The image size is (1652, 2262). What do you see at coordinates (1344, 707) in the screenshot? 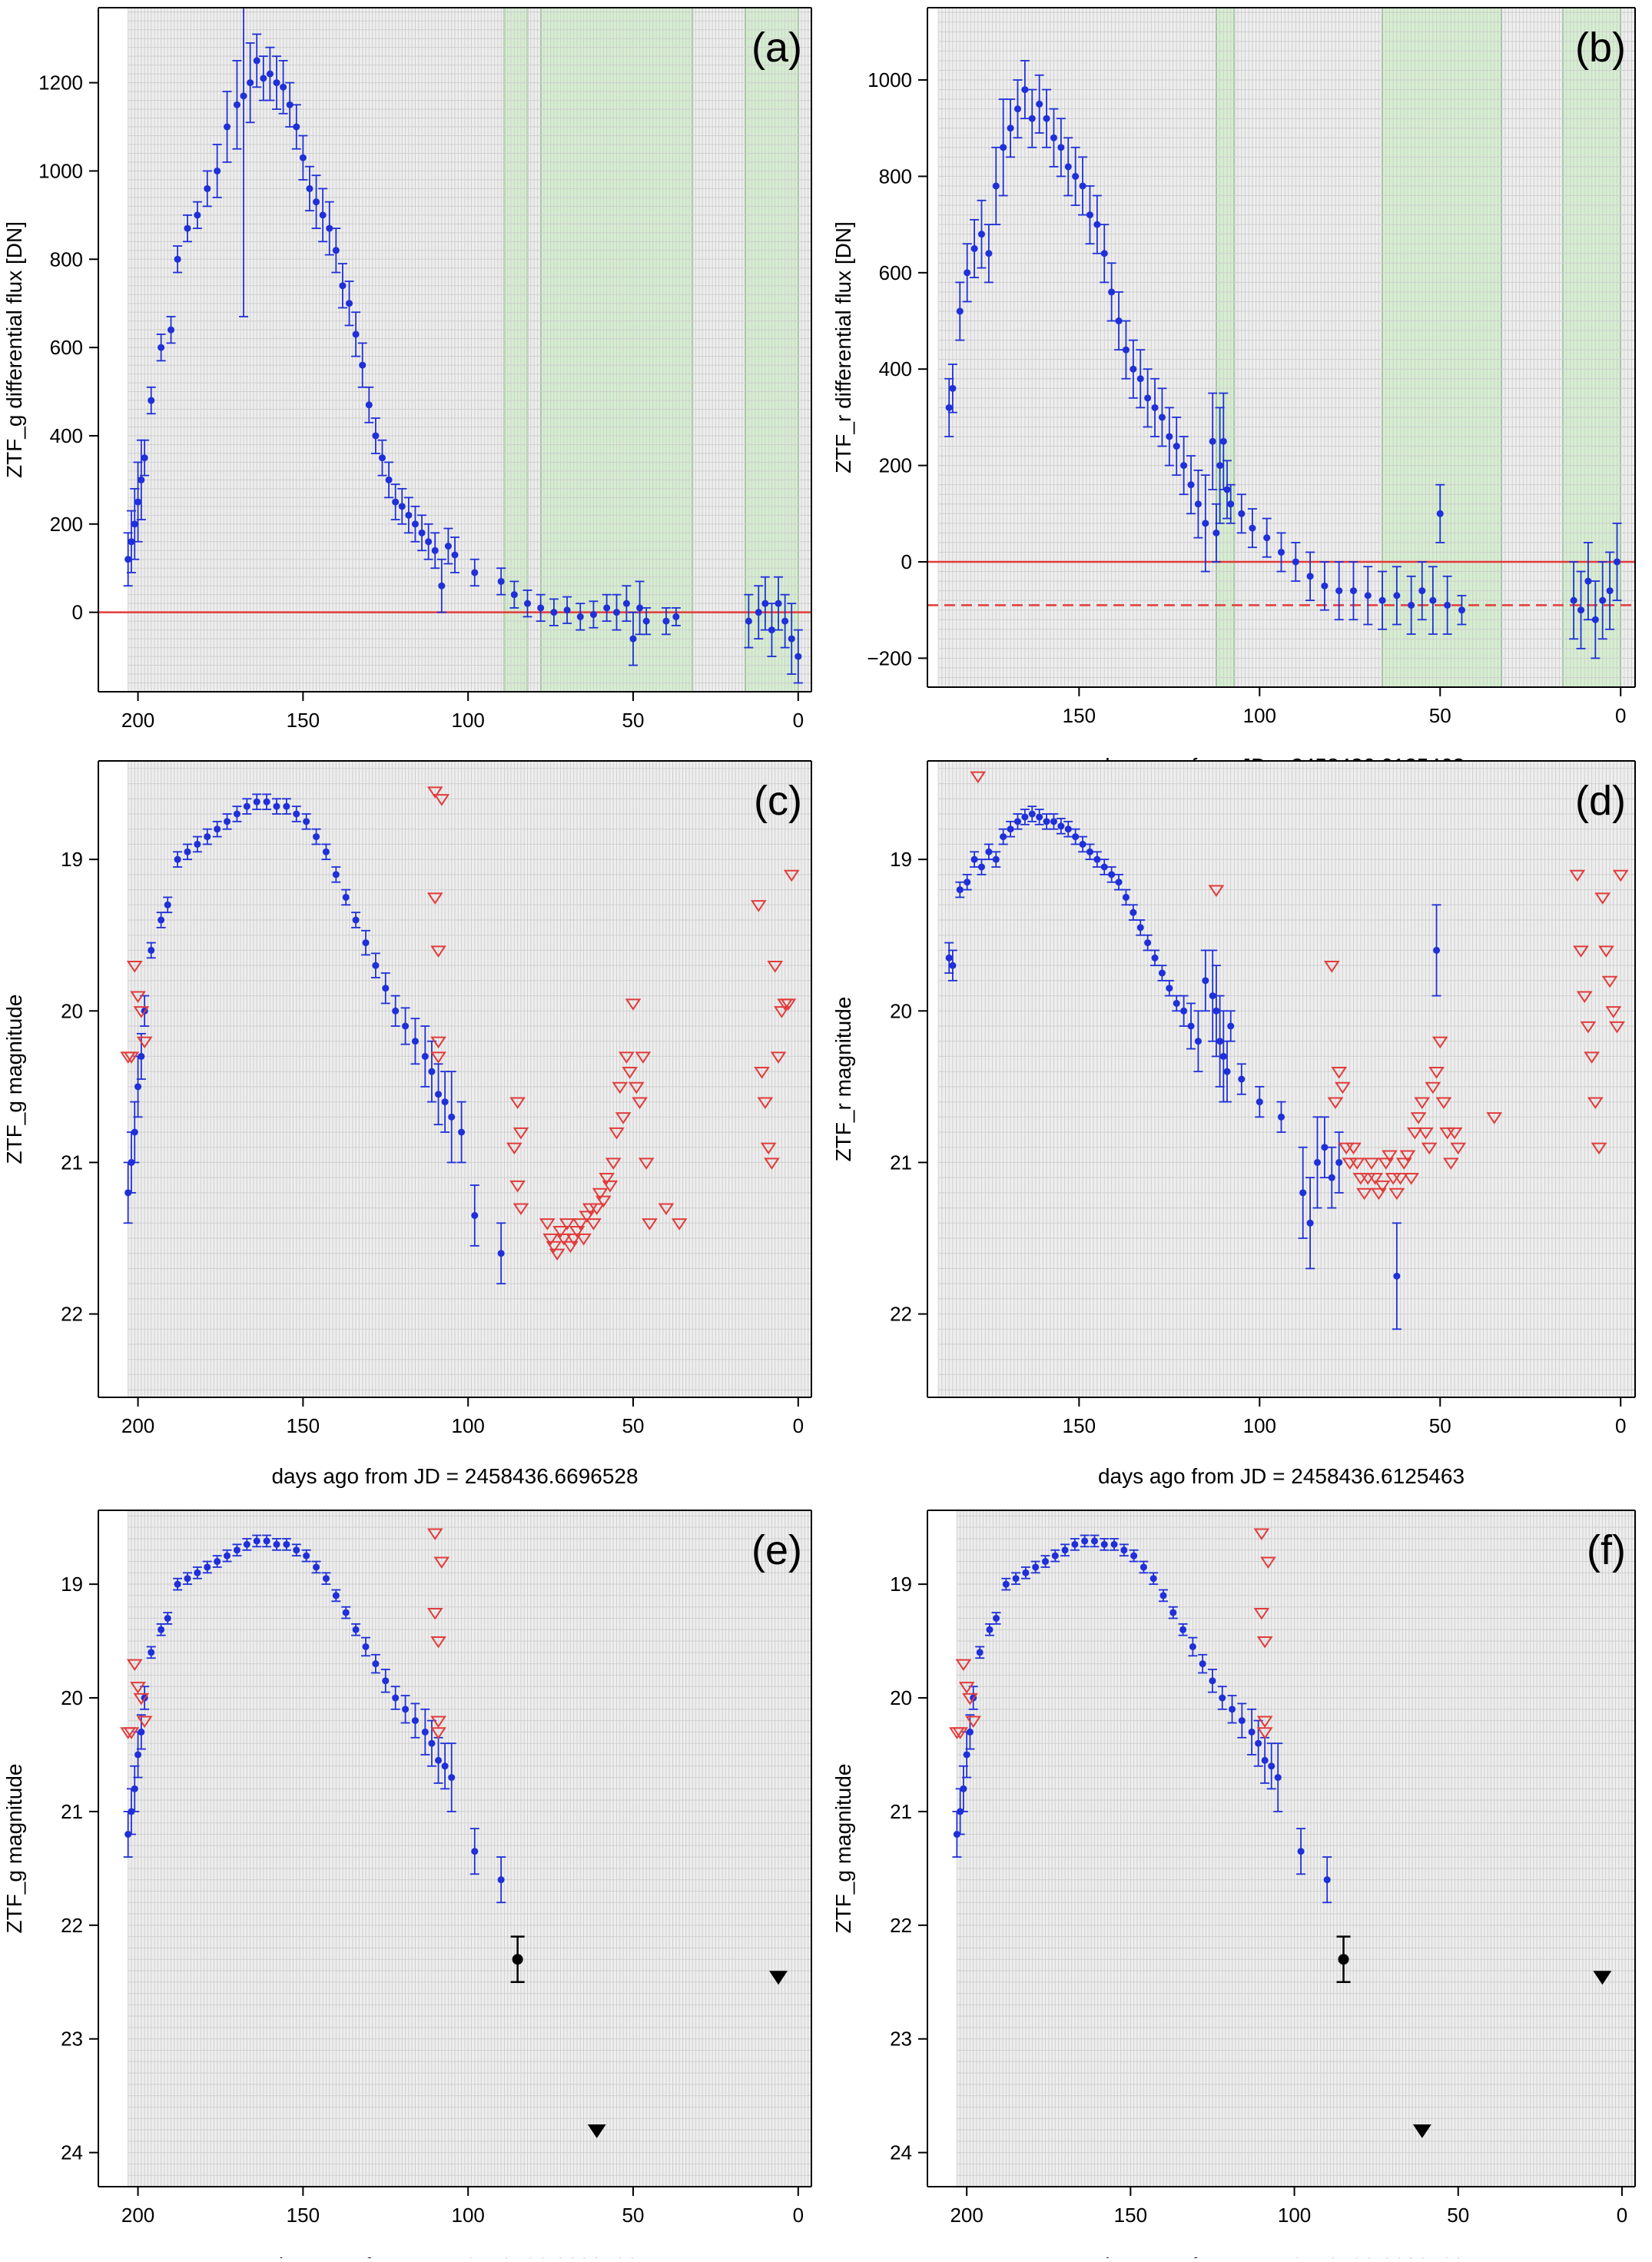
I see `x-ticks: 150 100 50 0` at bounding box center [1344, 707].